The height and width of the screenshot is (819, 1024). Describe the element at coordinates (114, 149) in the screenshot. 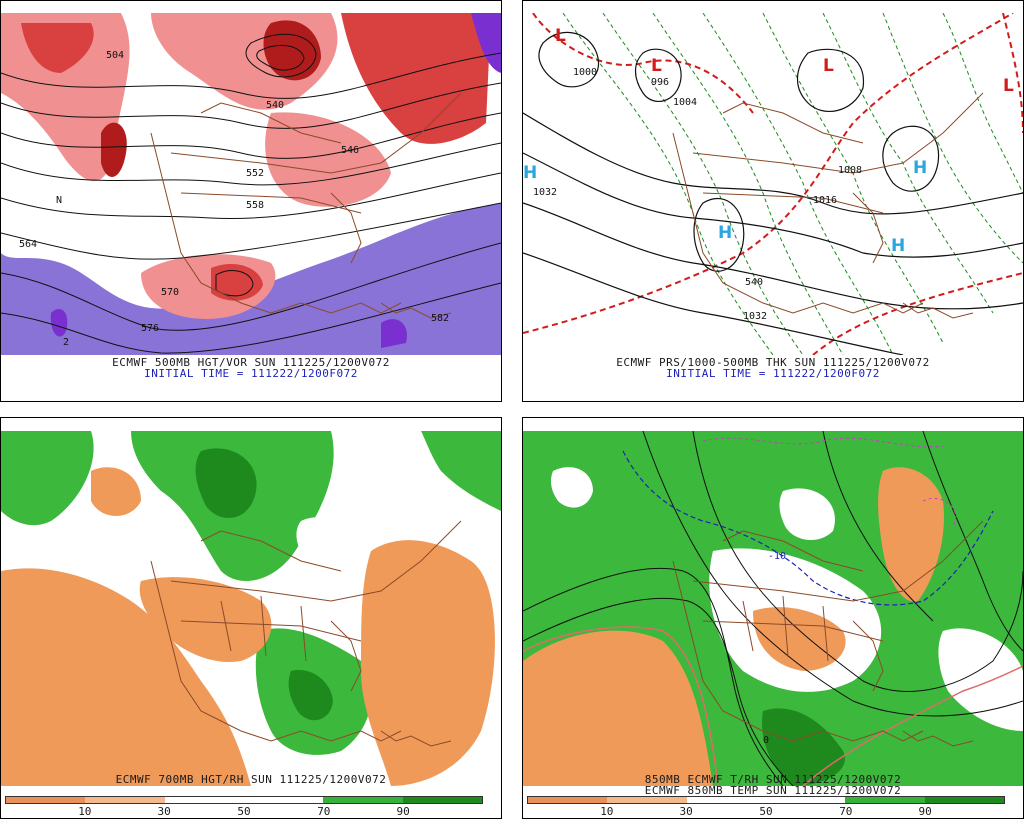

I see `vorticity-max-gulf` at that location.